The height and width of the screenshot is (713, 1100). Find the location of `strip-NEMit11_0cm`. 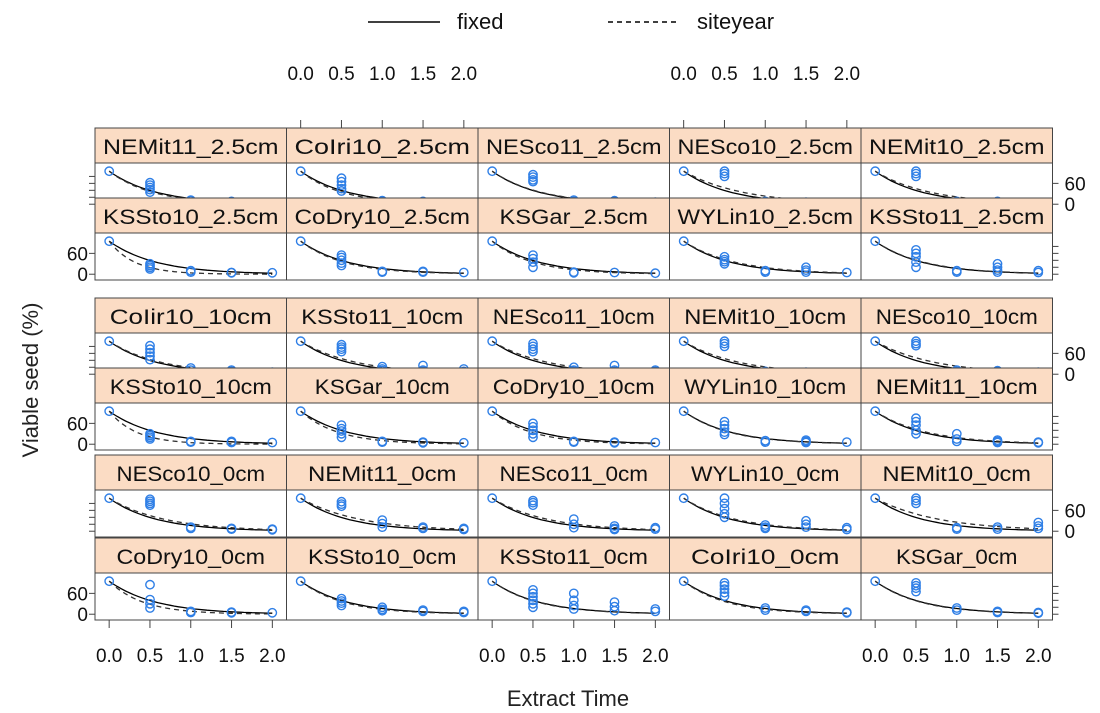

strip-NEMit11_0cm is located at coordinates (382, 472).